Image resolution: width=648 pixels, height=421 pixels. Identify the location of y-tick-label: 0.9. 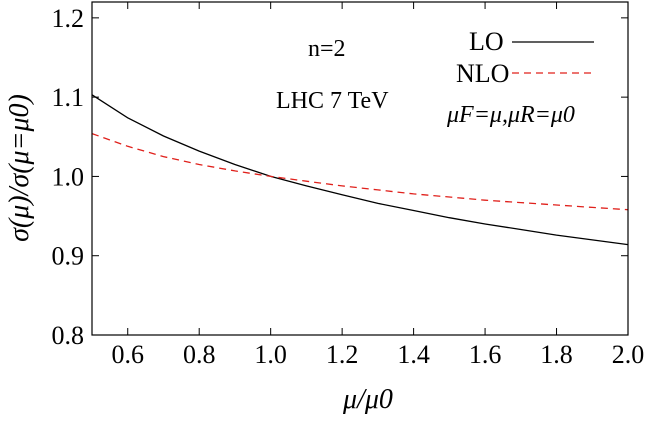
(68, 256).